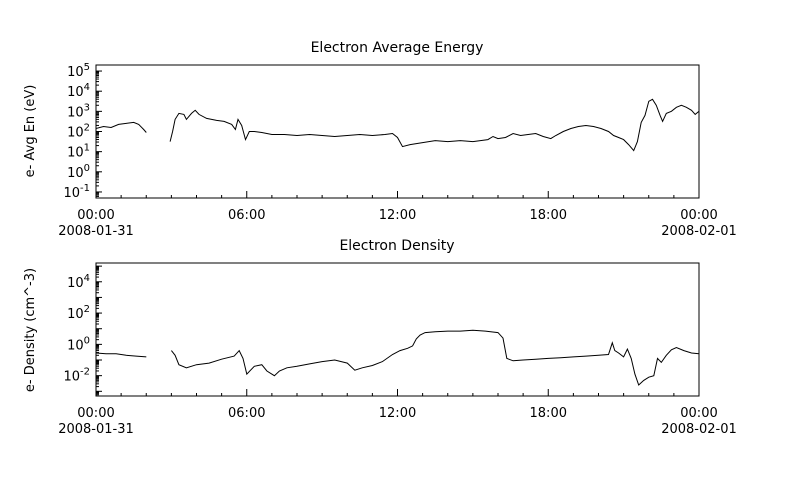  What do you see at coordinates (30, 330) in the screenshot?
I see `density-y-axis-label: e- Density (cm^-3)` at bounding box center [30, 330].